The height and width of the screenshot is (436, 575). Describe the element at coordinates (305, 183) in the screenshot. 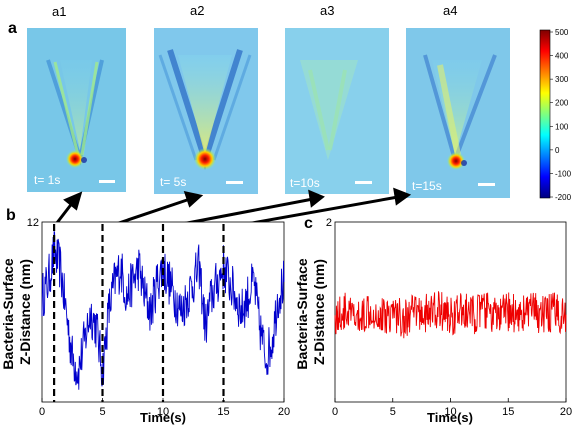

I see `image-a3-time: t=10s` at that location.